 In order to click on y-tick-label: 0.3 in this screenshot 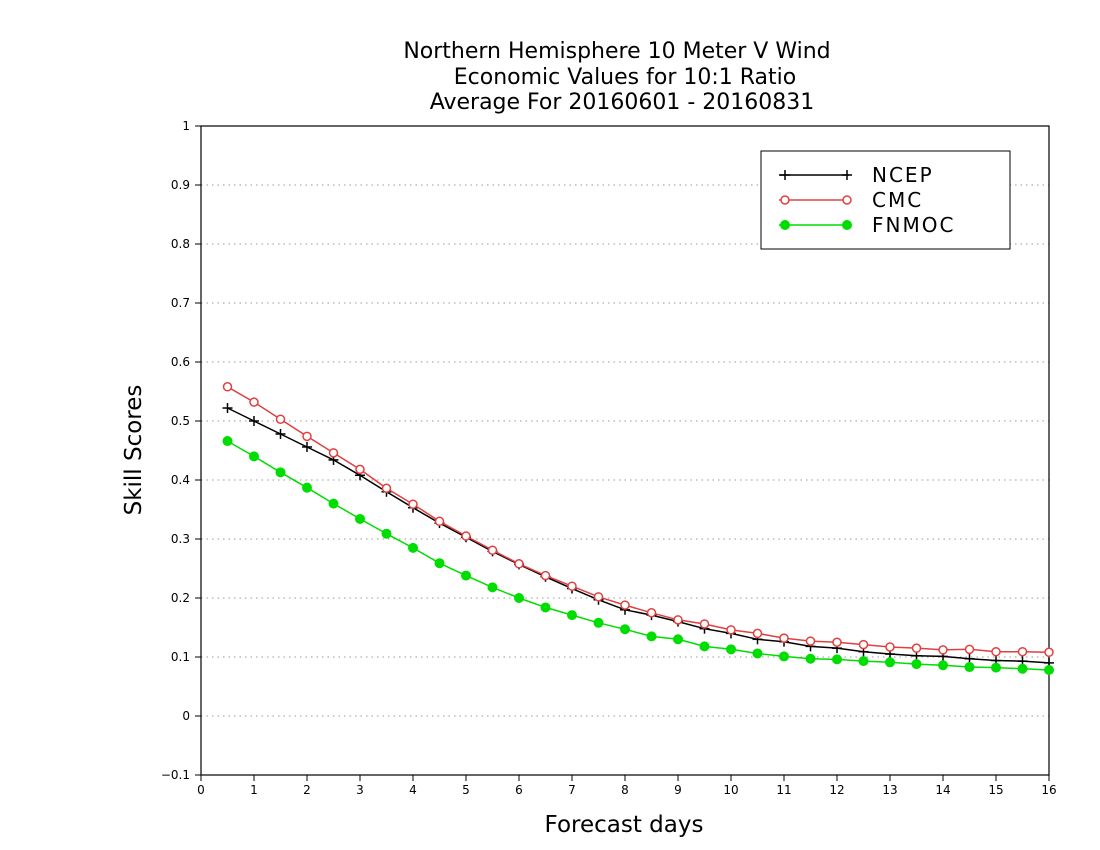, I will do `click(180, 539)`.